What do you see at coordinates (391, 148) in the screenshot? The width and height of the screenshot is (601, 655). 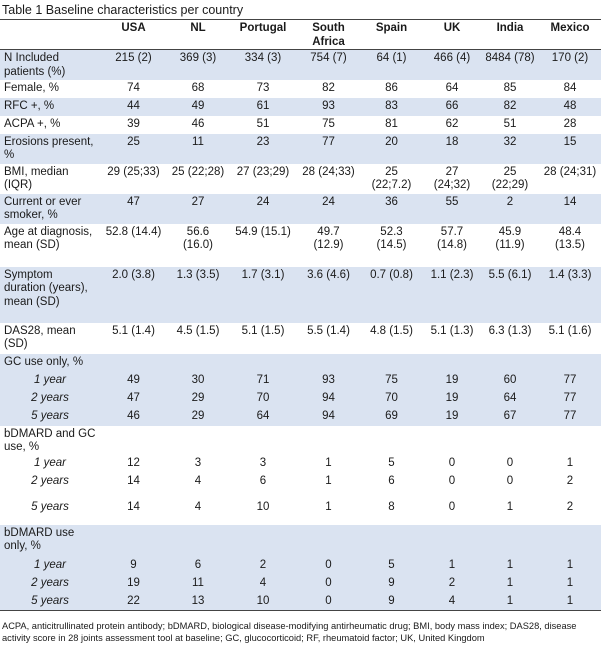 I see `table-cell: 20` at bounding box center [391, 148].